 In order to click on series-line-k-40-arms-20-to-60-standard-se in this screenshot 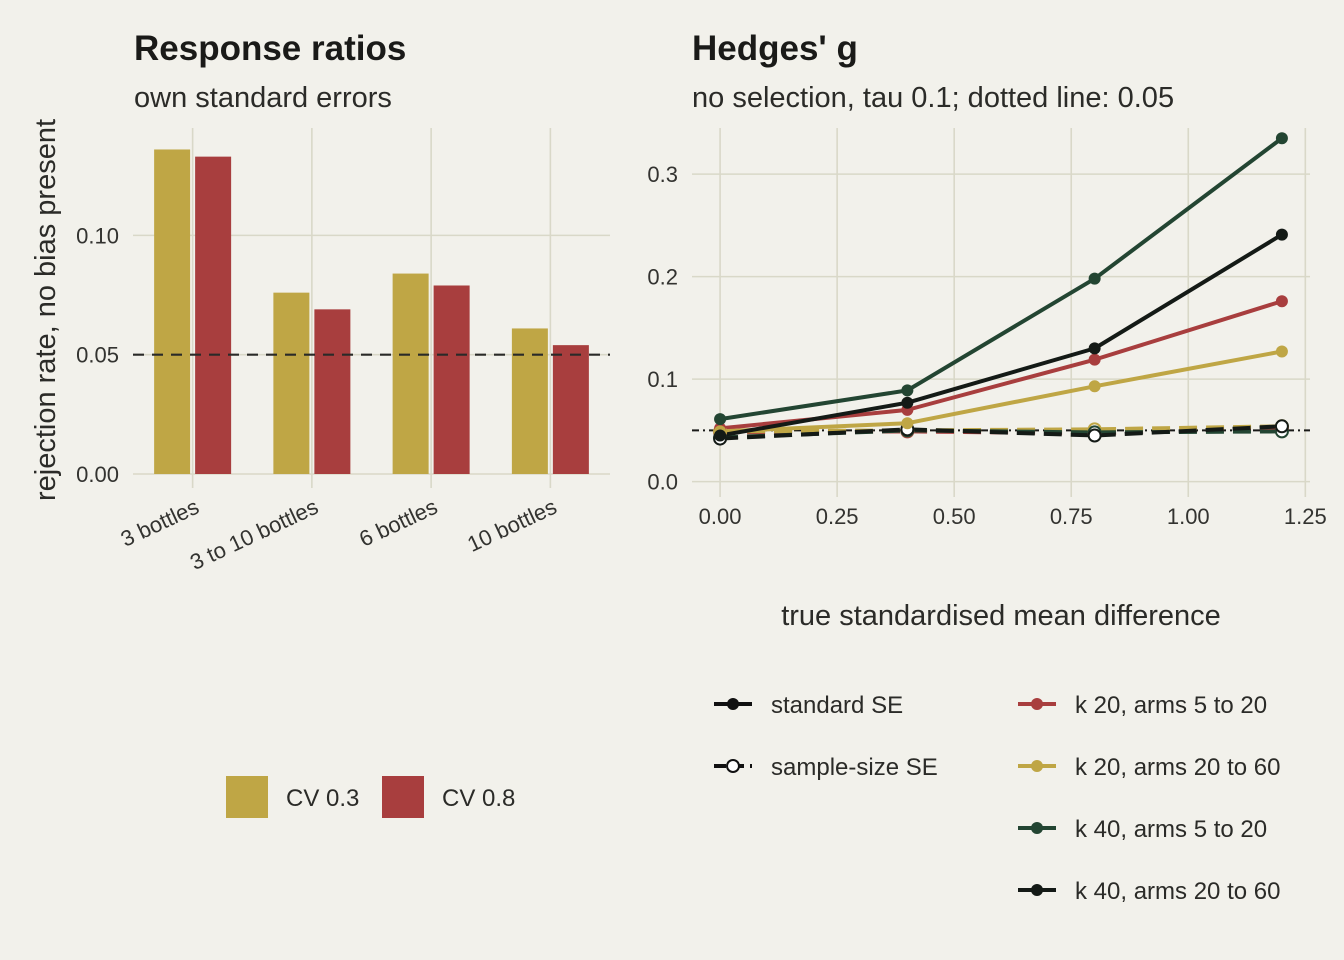, I will do `click(1001, 335)`.